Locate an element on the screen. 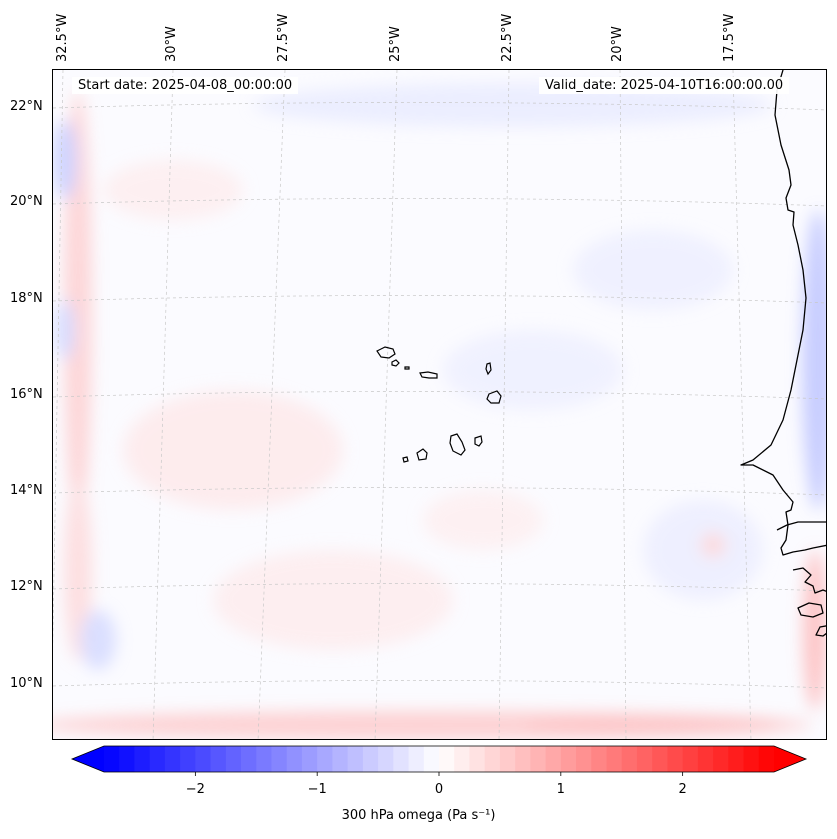 The image size is (837, 839). coastline-bijagos is located at coordinates (810, 610).